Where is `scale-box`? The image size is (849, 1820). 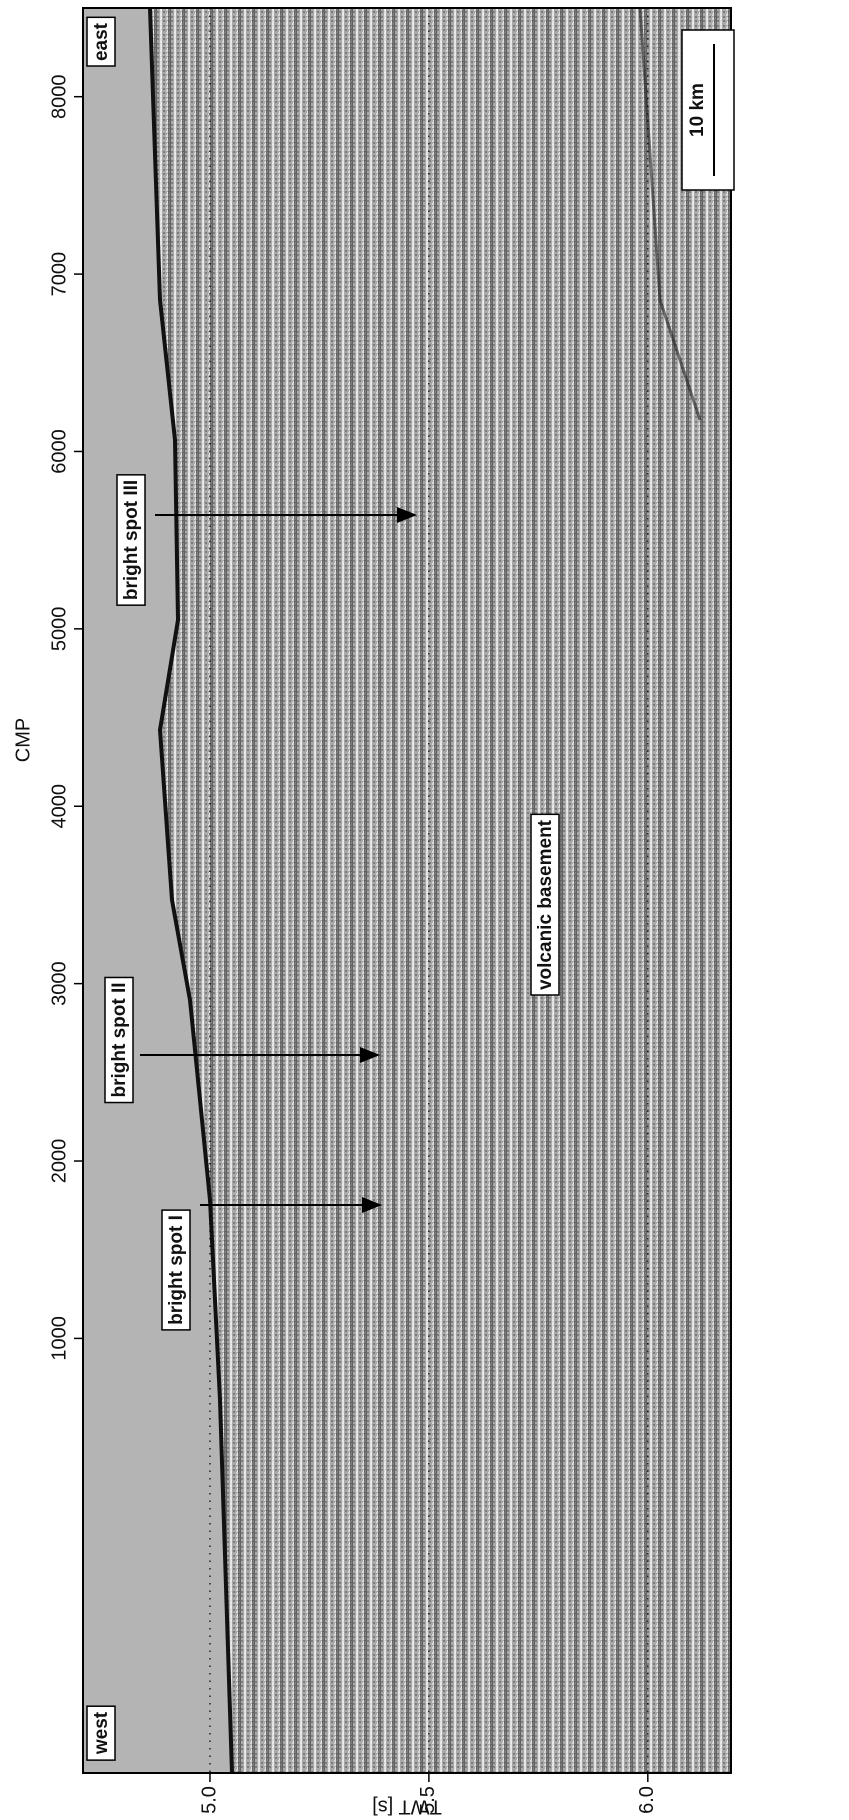 scale-box is located at coordinates (708, 110).